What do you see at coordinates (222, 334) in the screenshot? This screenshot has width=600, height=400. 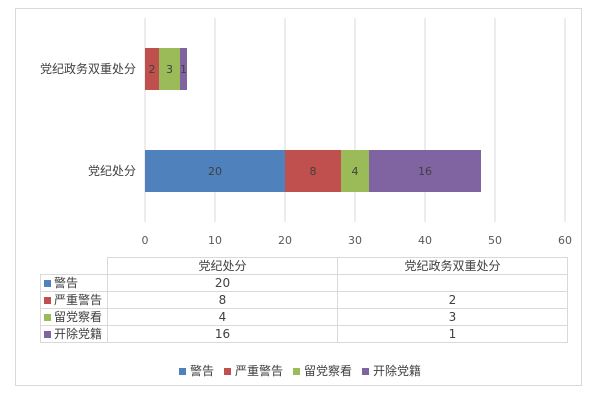 I see `table-cell: 16` at bounding box center [222, 334].